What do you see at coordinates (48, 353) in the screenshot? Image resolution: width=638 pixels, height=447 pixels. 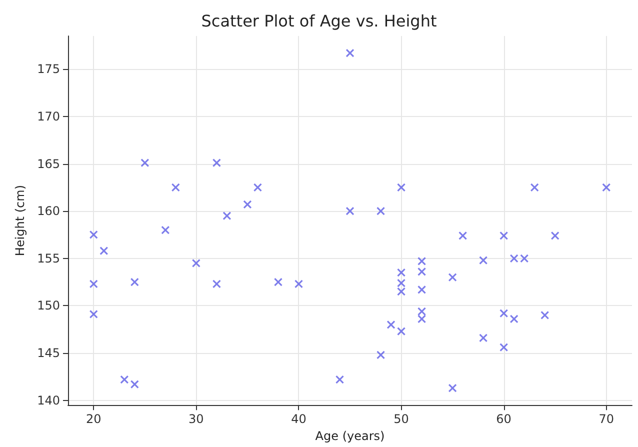 I see `y-tick-label: 145` at bounding box center [48, 353].